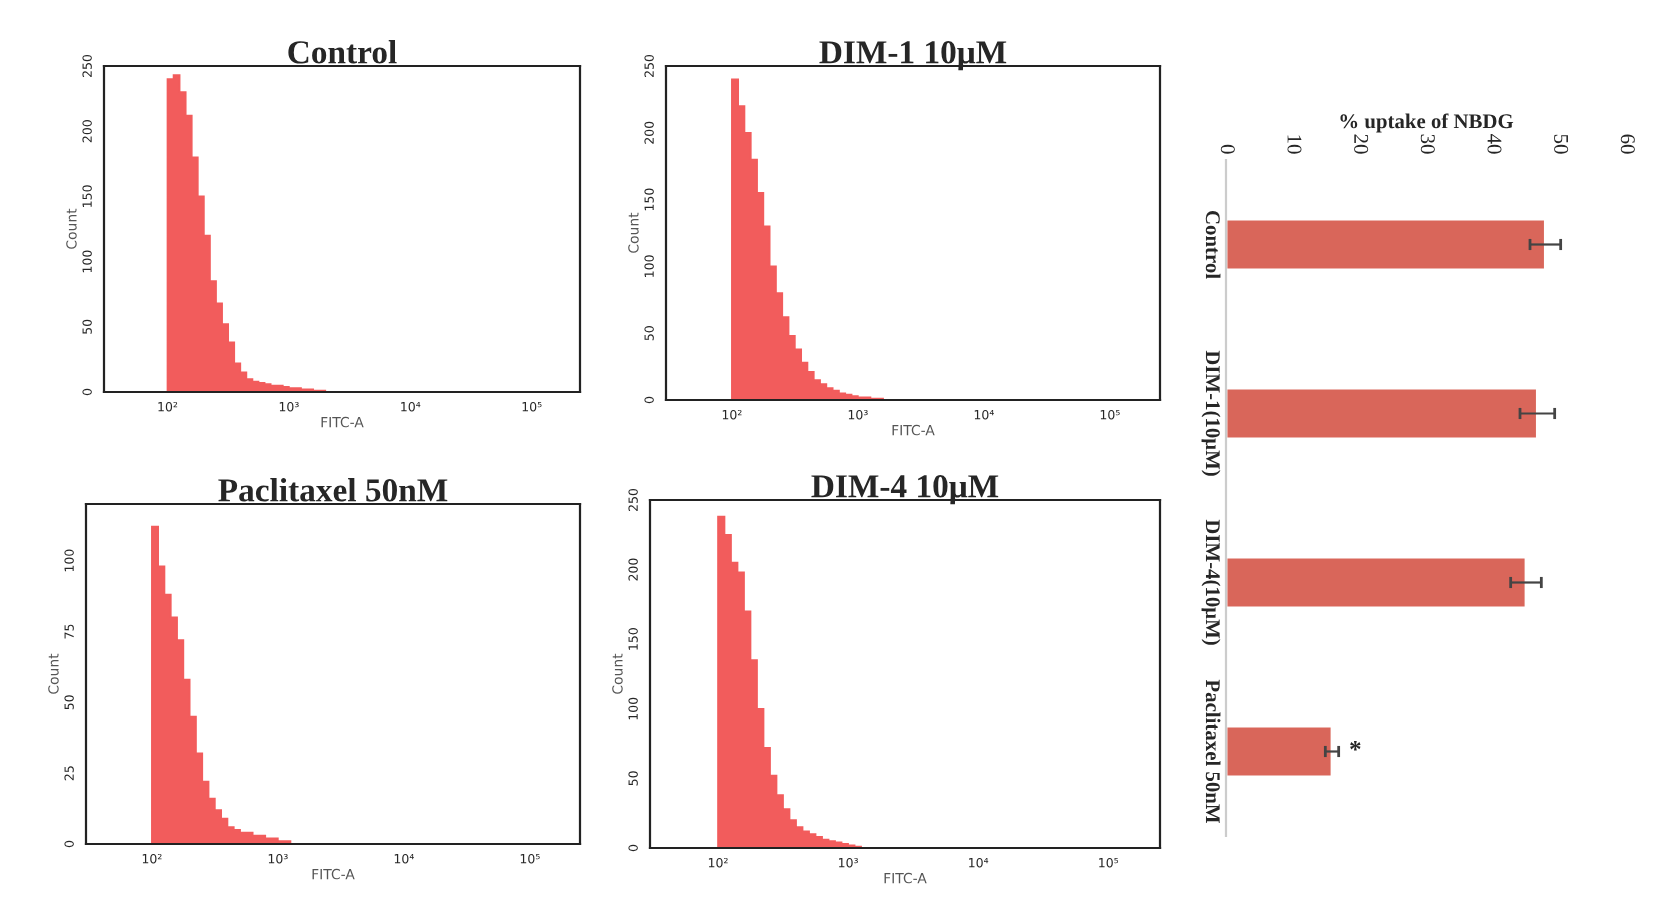 The width and height of the screenshot is (1658, 908). What do you see at coordinates (913, 56) in the screenshot?
I see `chart-title: DIM-1 10μM` at bounding box center [913, 56].